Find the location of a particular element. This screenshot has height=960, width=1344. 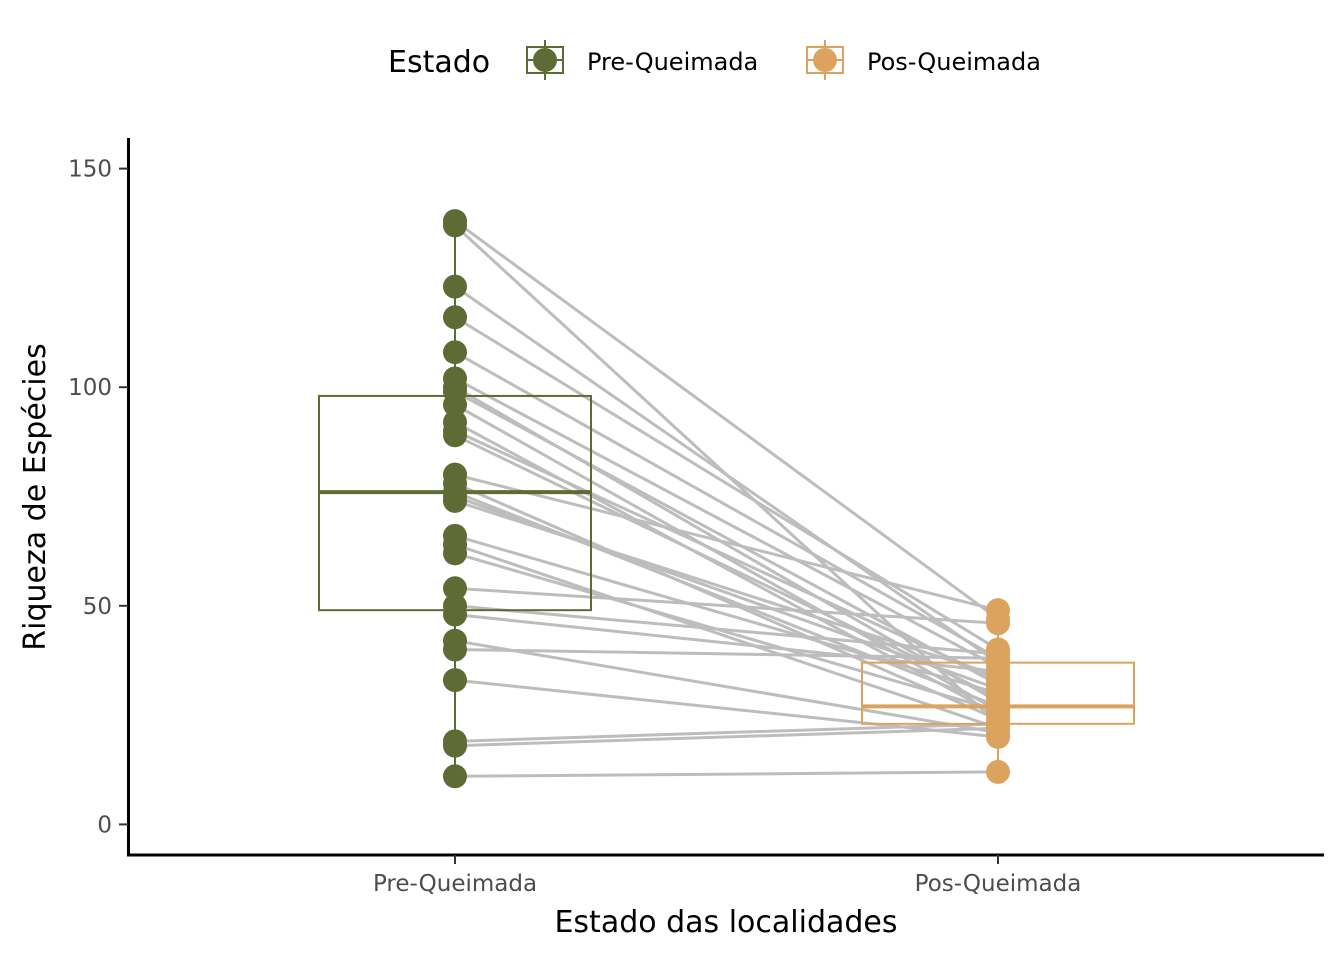

legend-key-pos-queimada is located at coordinates (825, 60).